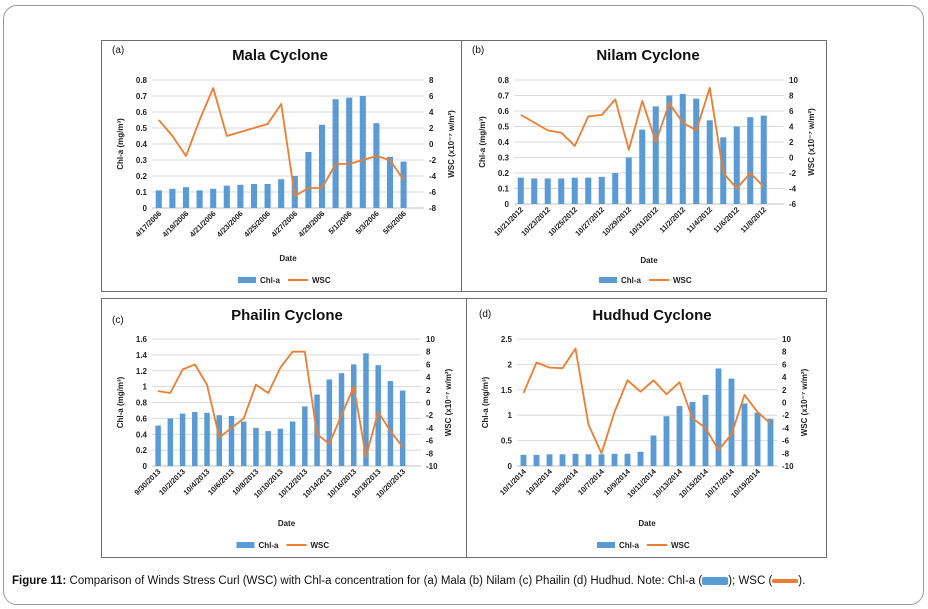 Image resolution: width=928 pixels, height=609 pixels. I want to click on panel-label: (b), so click(478, 50).